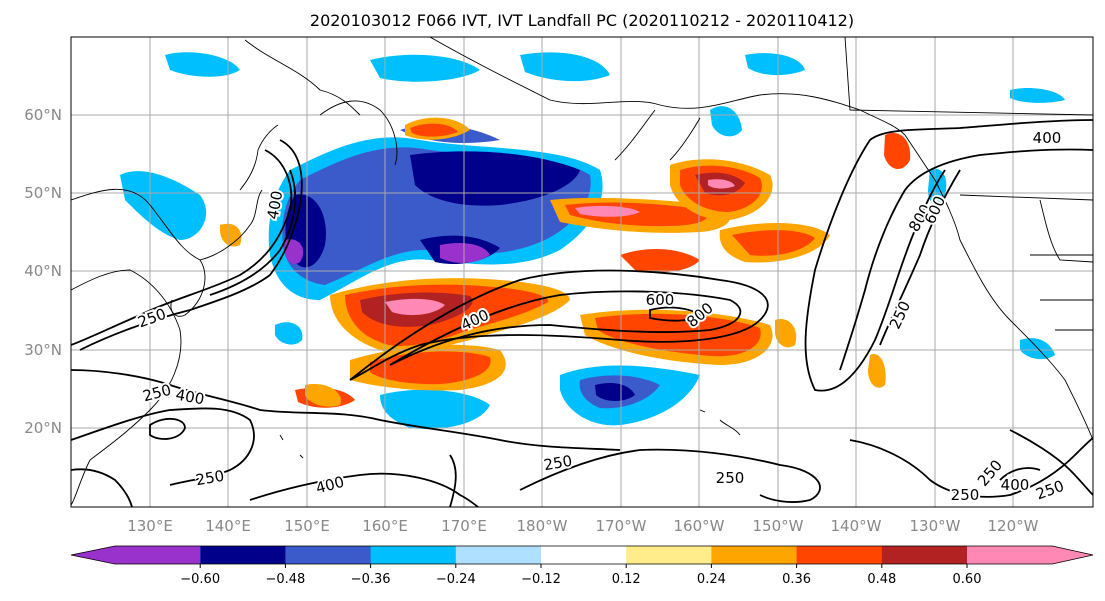 The height and width of the screenshot is (601, 1105). I want to click on colorbar-tick-label: −0.24, so click(456, 579).